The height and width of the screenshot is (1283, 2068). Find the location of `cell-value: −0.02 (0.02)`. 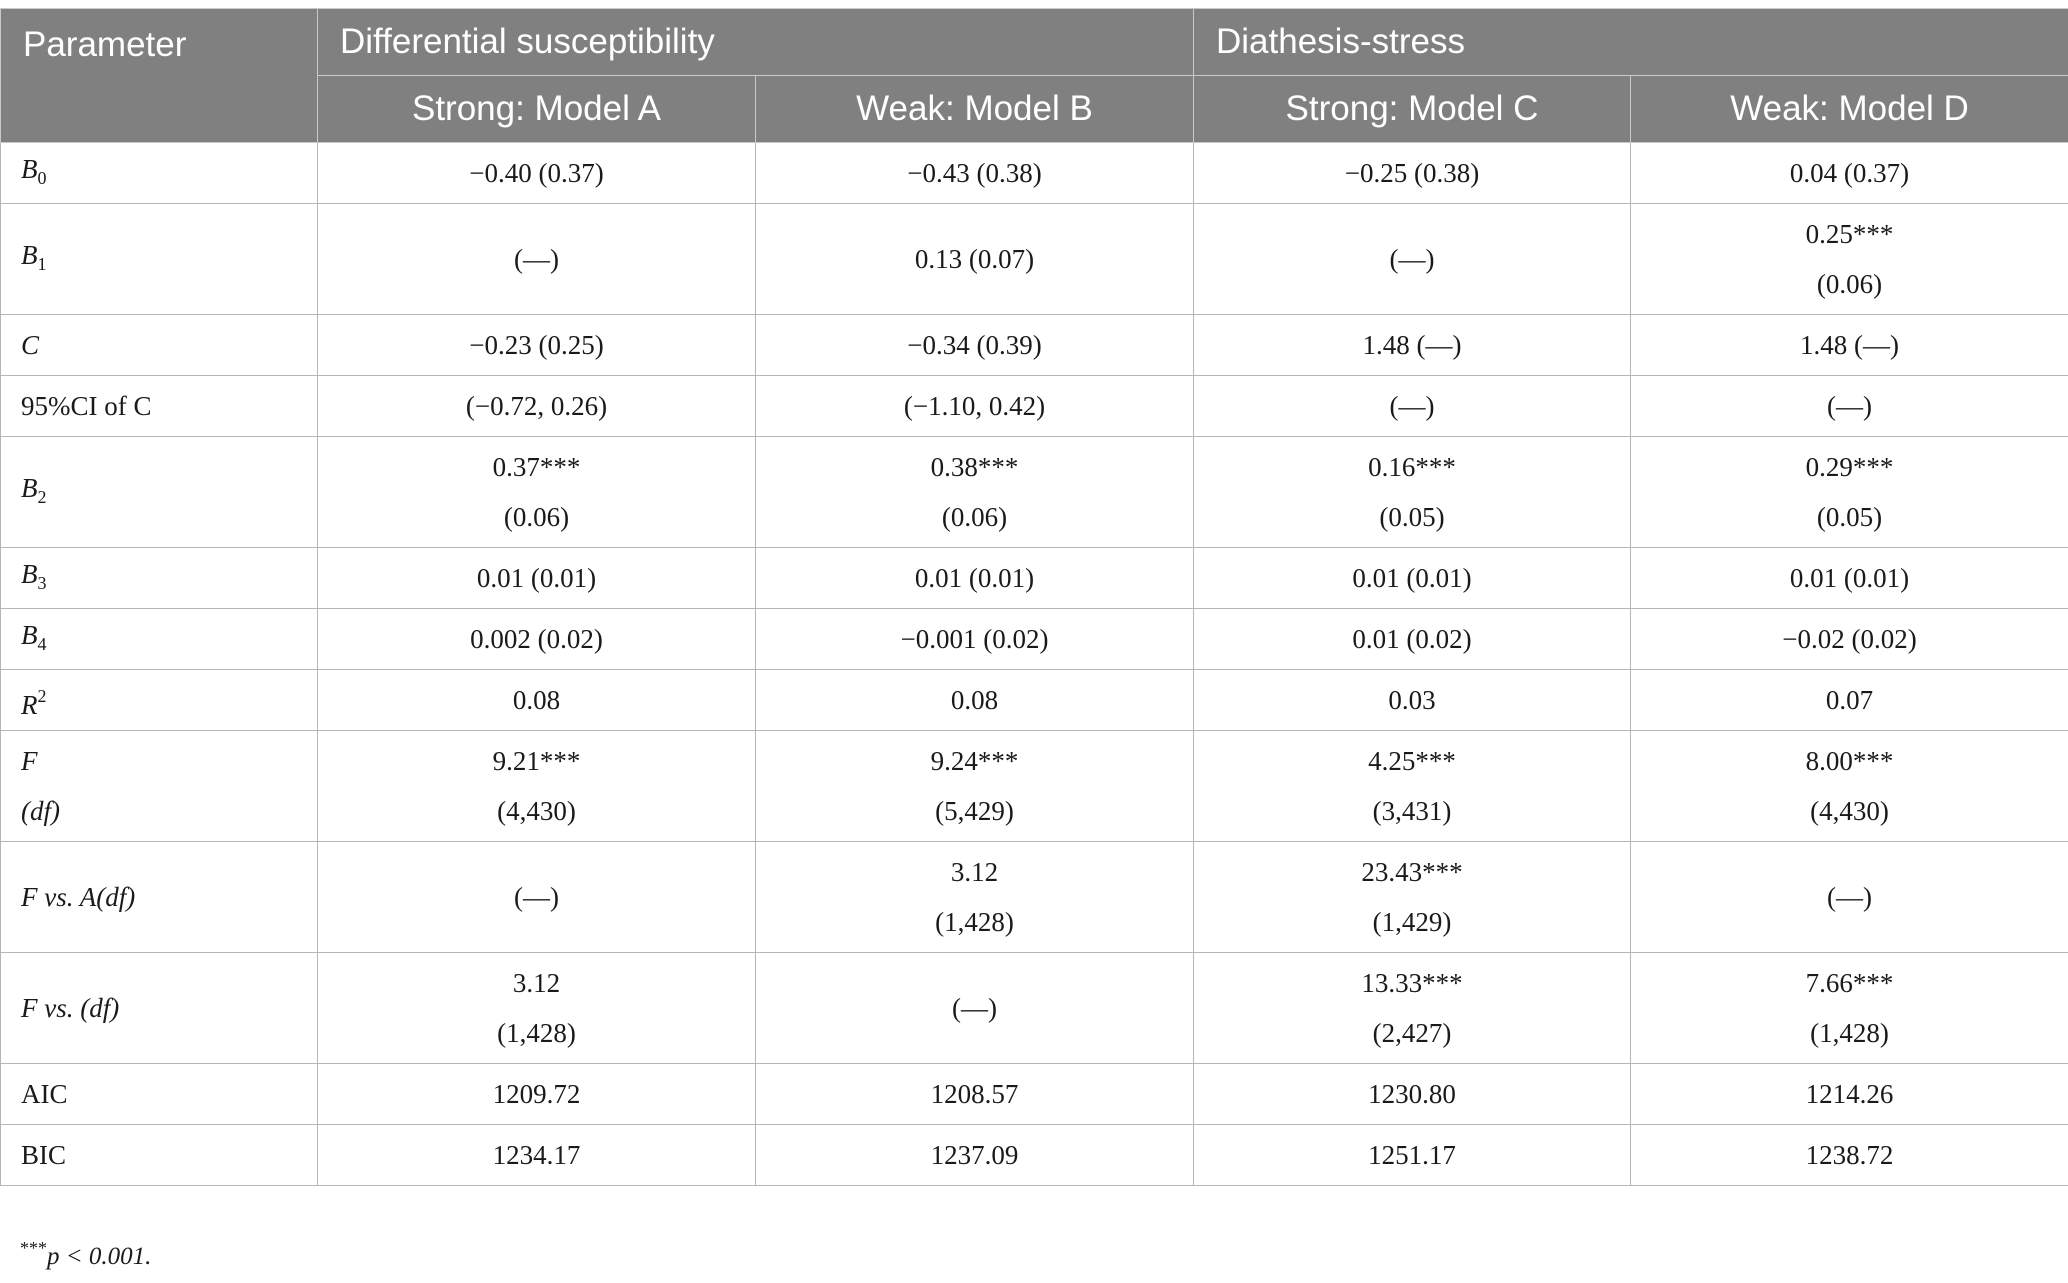

cell-value: −0.02 (0.02) is located at coordinates (1849, 639).